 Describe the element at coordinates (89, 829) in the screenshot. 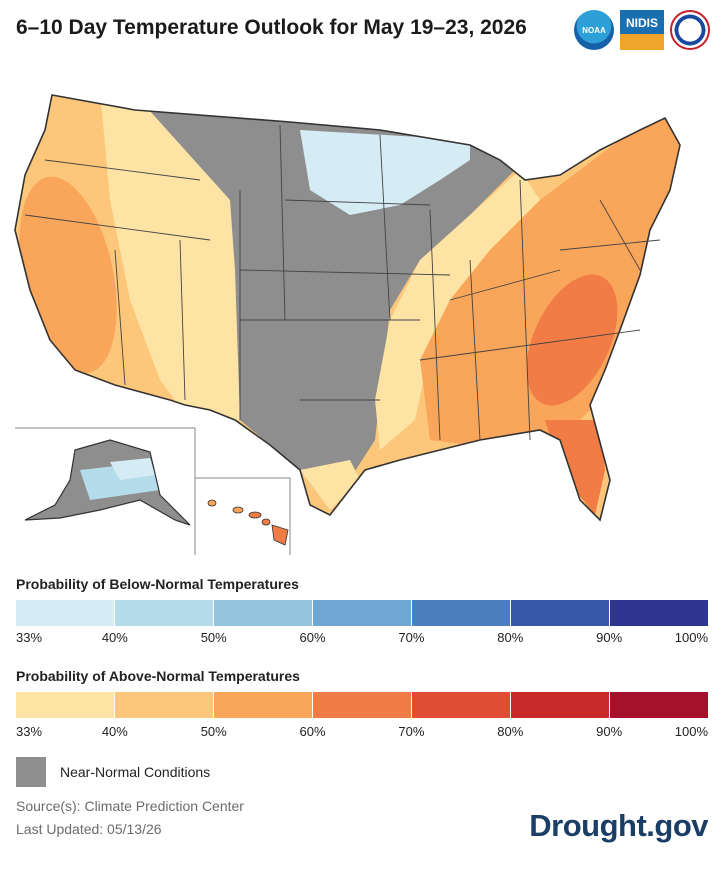

I see `last-updated-text: Last Updated: 05/13/26` at that location.